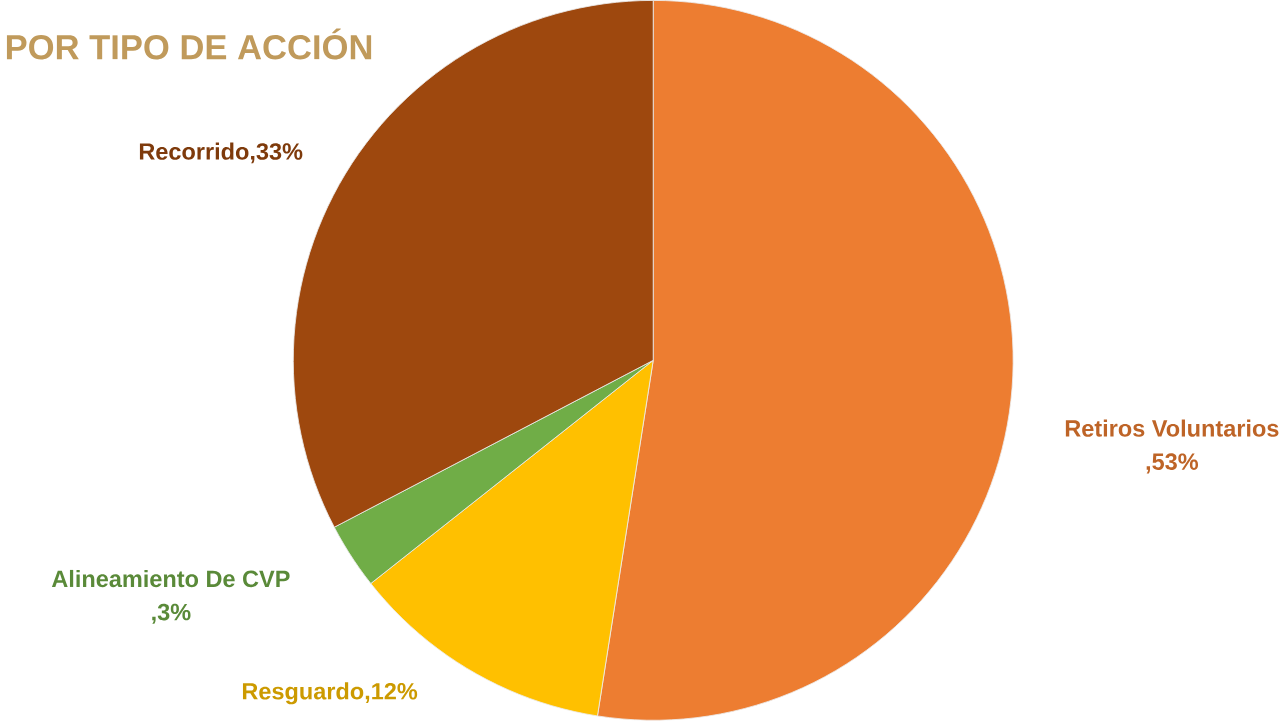 Image resolution: width=1284 pixels, height=721 pixels. I want to click on data-label: ,53%, so click(1172, 463).